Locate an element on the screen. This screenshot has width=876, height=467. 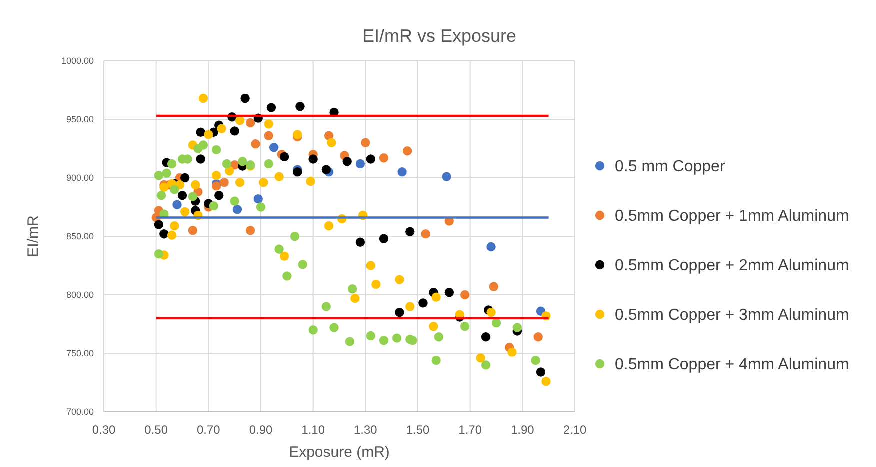
y-tick-label: 750.00 is located at coordinates (80, 353).